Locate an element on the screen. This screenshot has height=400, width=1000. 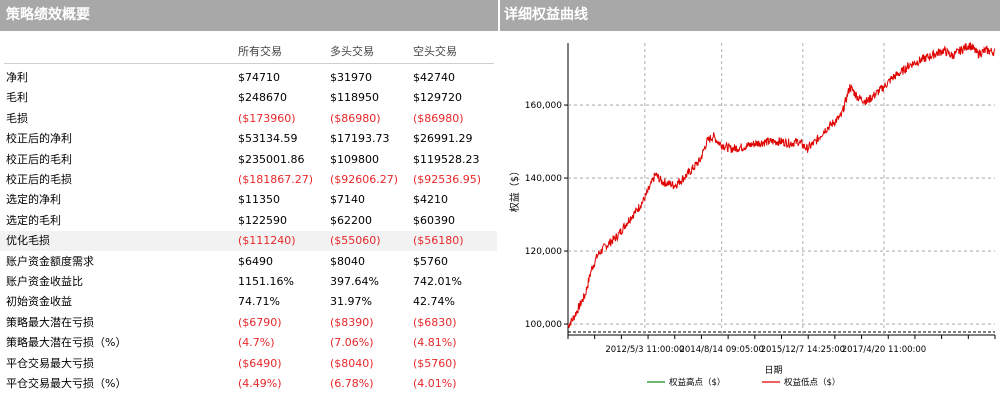
table-row: 策略最大潜在亏损 ($6790) ($8390) ($6830) is located at coordinates (248, 323).